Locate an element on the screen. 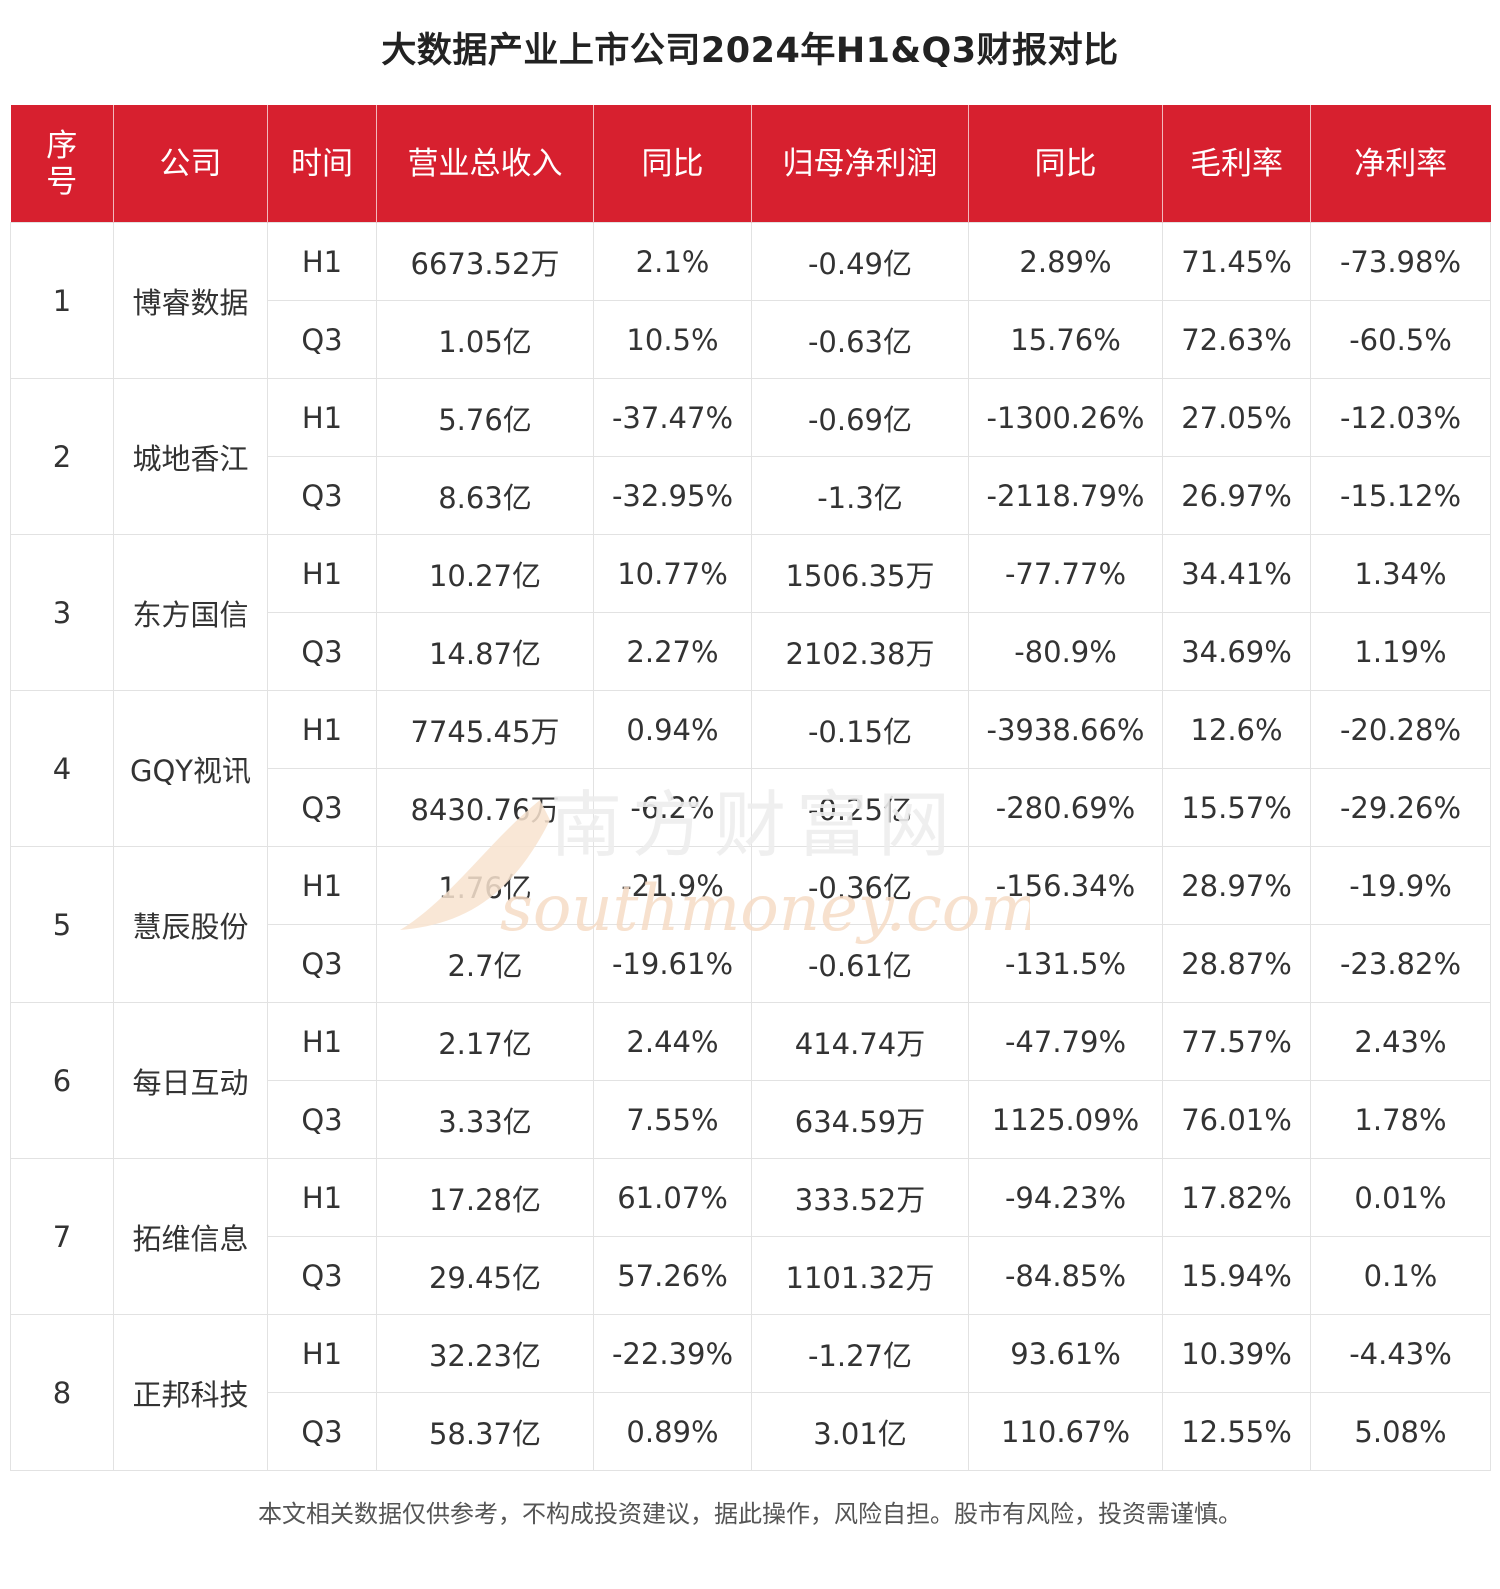  header-profit-yoy: 同比 is located at coordinates (1065, 164).